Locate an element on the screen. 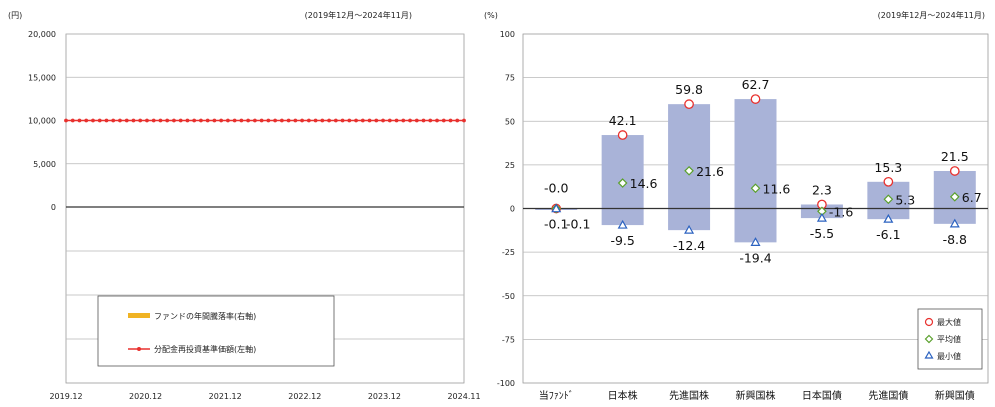 This screenshot has width=995, height=407. max-value-label: 42.1 is located at coordinates (623, 120).